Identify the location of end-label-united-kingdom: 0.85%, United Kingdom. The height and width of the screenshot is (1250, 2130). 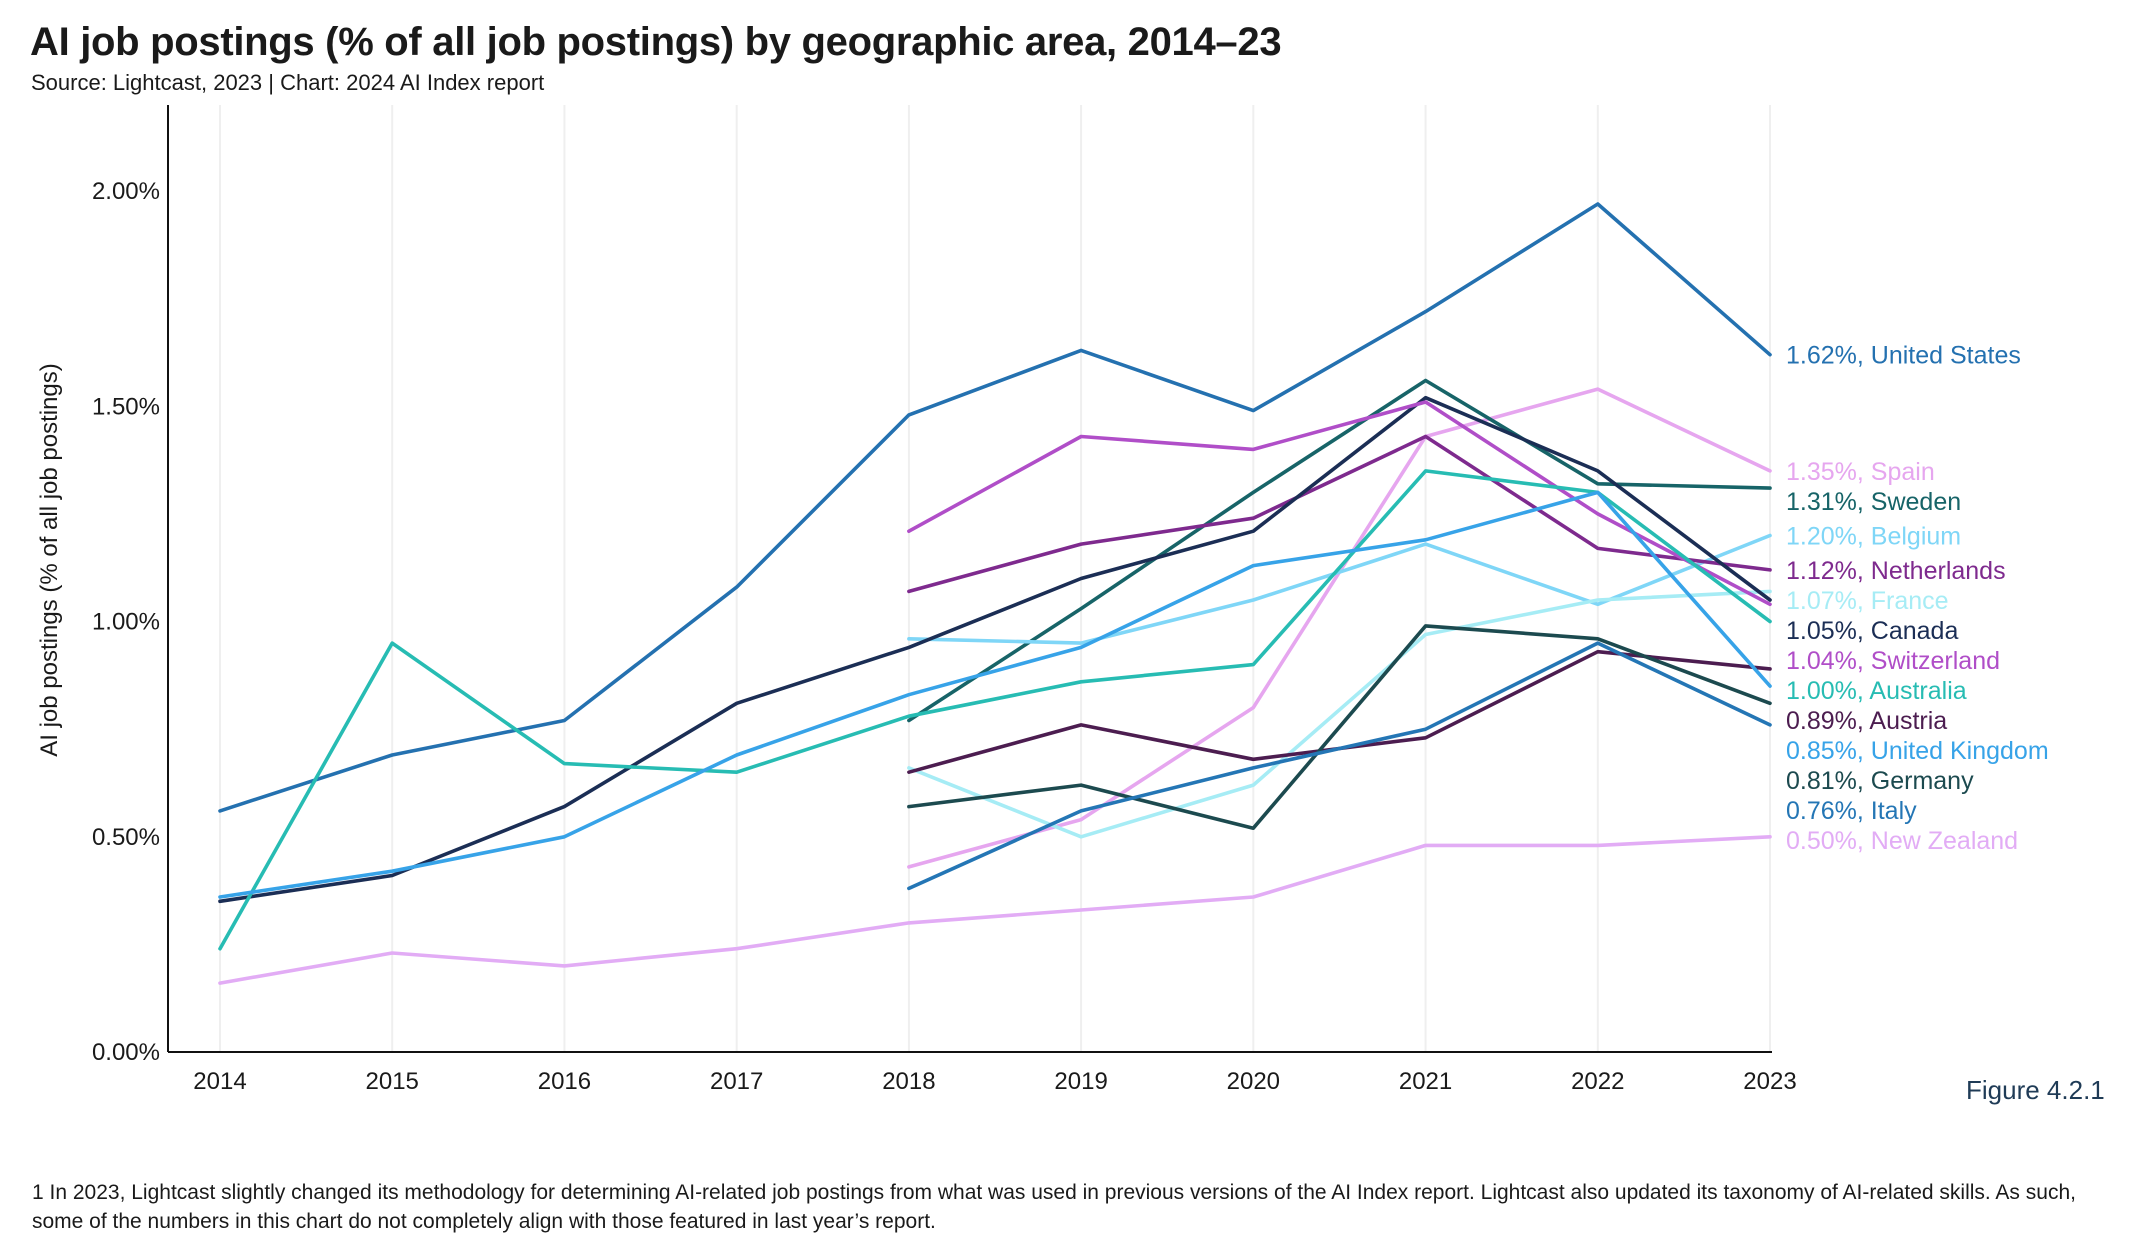
(1917, 751).